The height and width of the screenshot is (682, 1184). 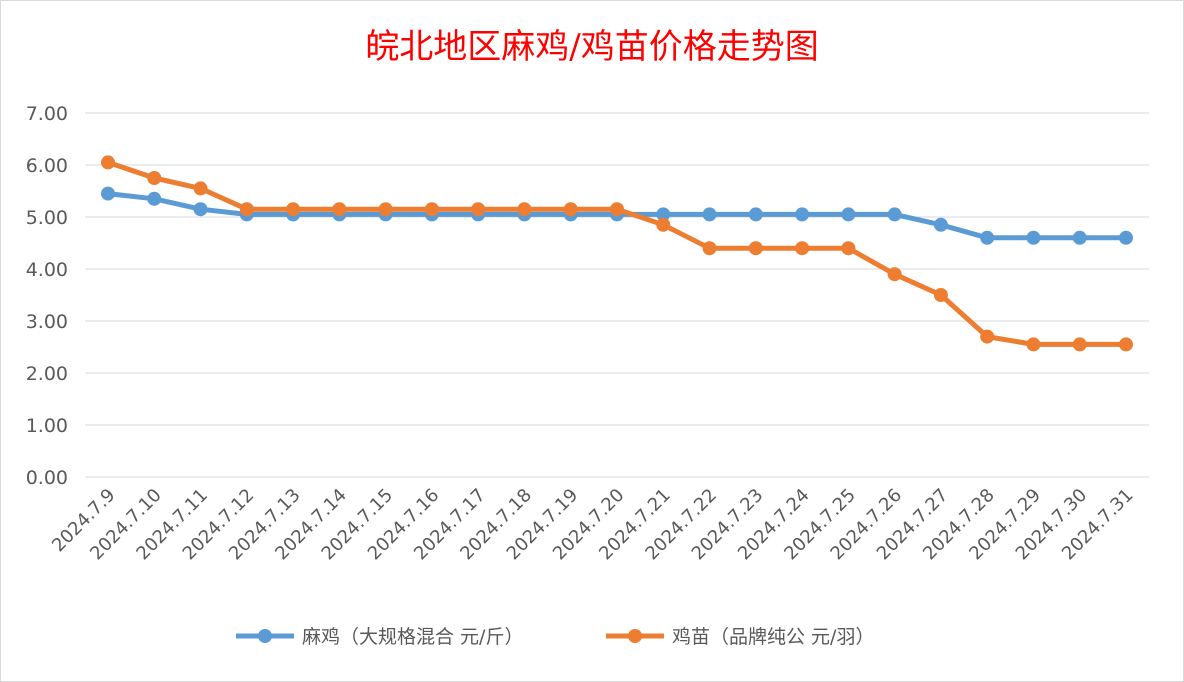 What do you see at coordinates (555, 637) in the screenshot?
I see `legend: 麻鸡（大规格混合 元/斤） 鸡苗（品牌纯公 元/羽）` at bounding box center [555, 637].